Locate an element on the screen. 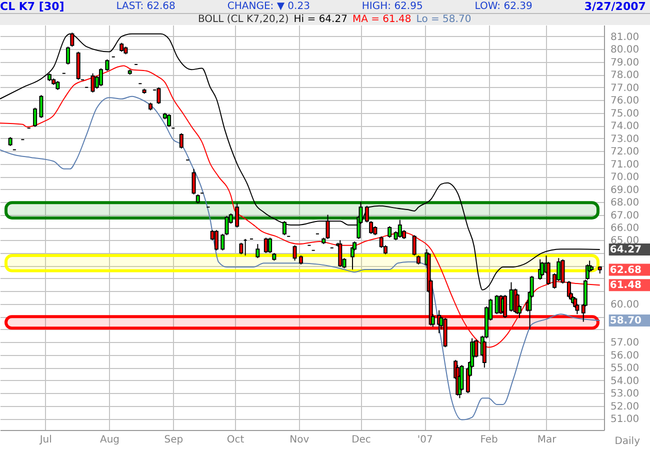  x-tick-label: Nov is located at coordinates (300, 440).